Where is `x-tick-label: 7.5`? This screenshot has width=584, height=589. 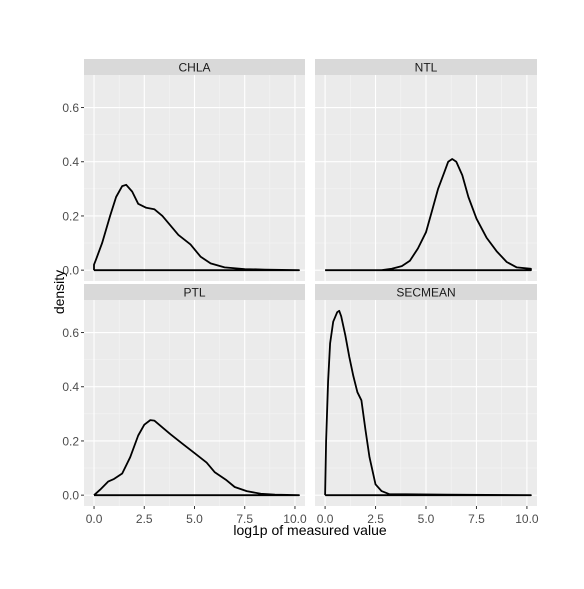 x-tick-label: 7.5 is located at coordinates (476, 519).